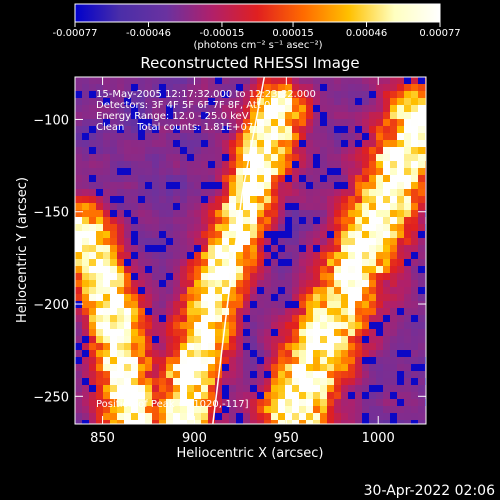  Describe the element at coordinates (257, 45) in the screenshot. I see `colorbar-unit-label: (photons cm⁻² s⁻¹ asec⁻²)` at that location.